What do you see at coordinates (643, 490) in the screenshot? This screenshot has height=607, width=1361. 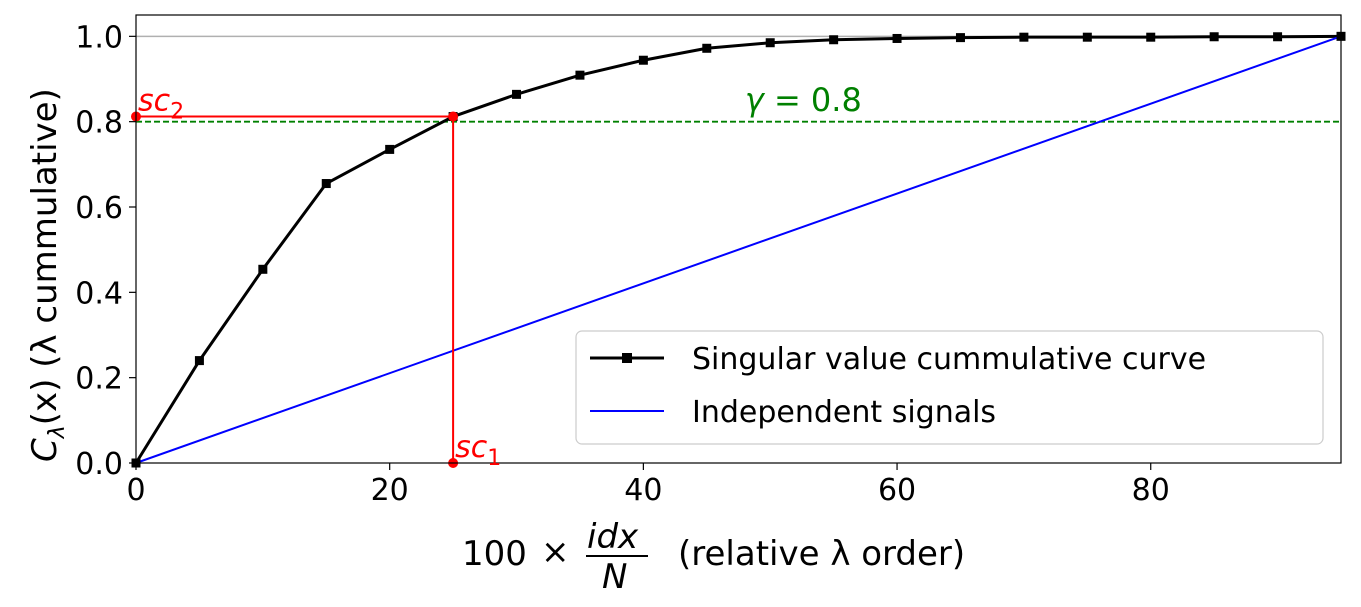 I see `x-tick-label: 40` at bounding box center [643, 490].